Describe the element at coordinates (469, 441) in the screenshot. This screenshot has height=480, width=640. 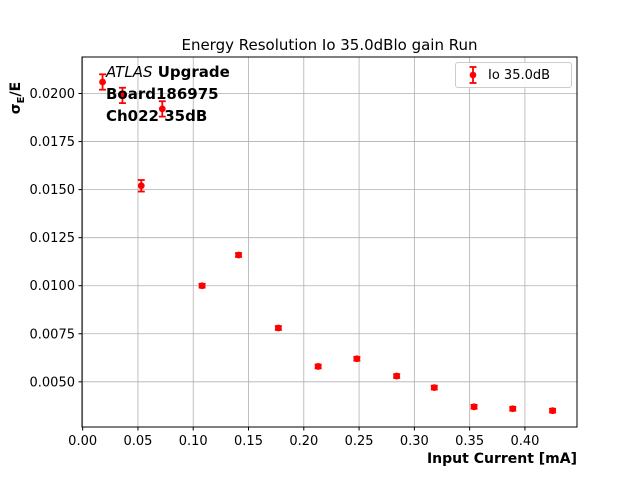
I see `x-tick-label: 0.35` at that location.